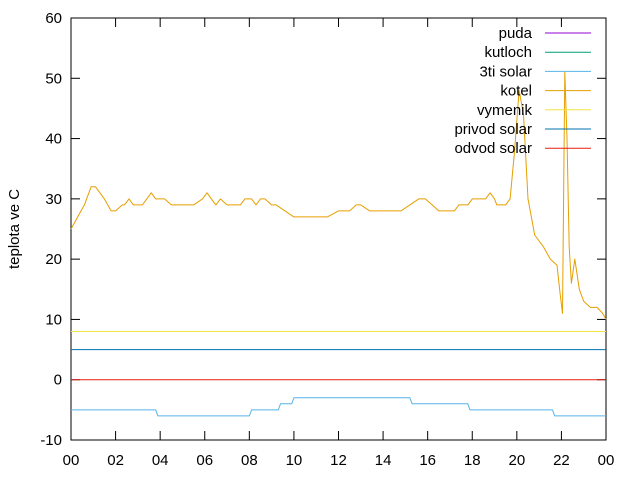 This screenshot has width=640, height=480. I want to click on x-tick-label: 06, so click(204, 460).